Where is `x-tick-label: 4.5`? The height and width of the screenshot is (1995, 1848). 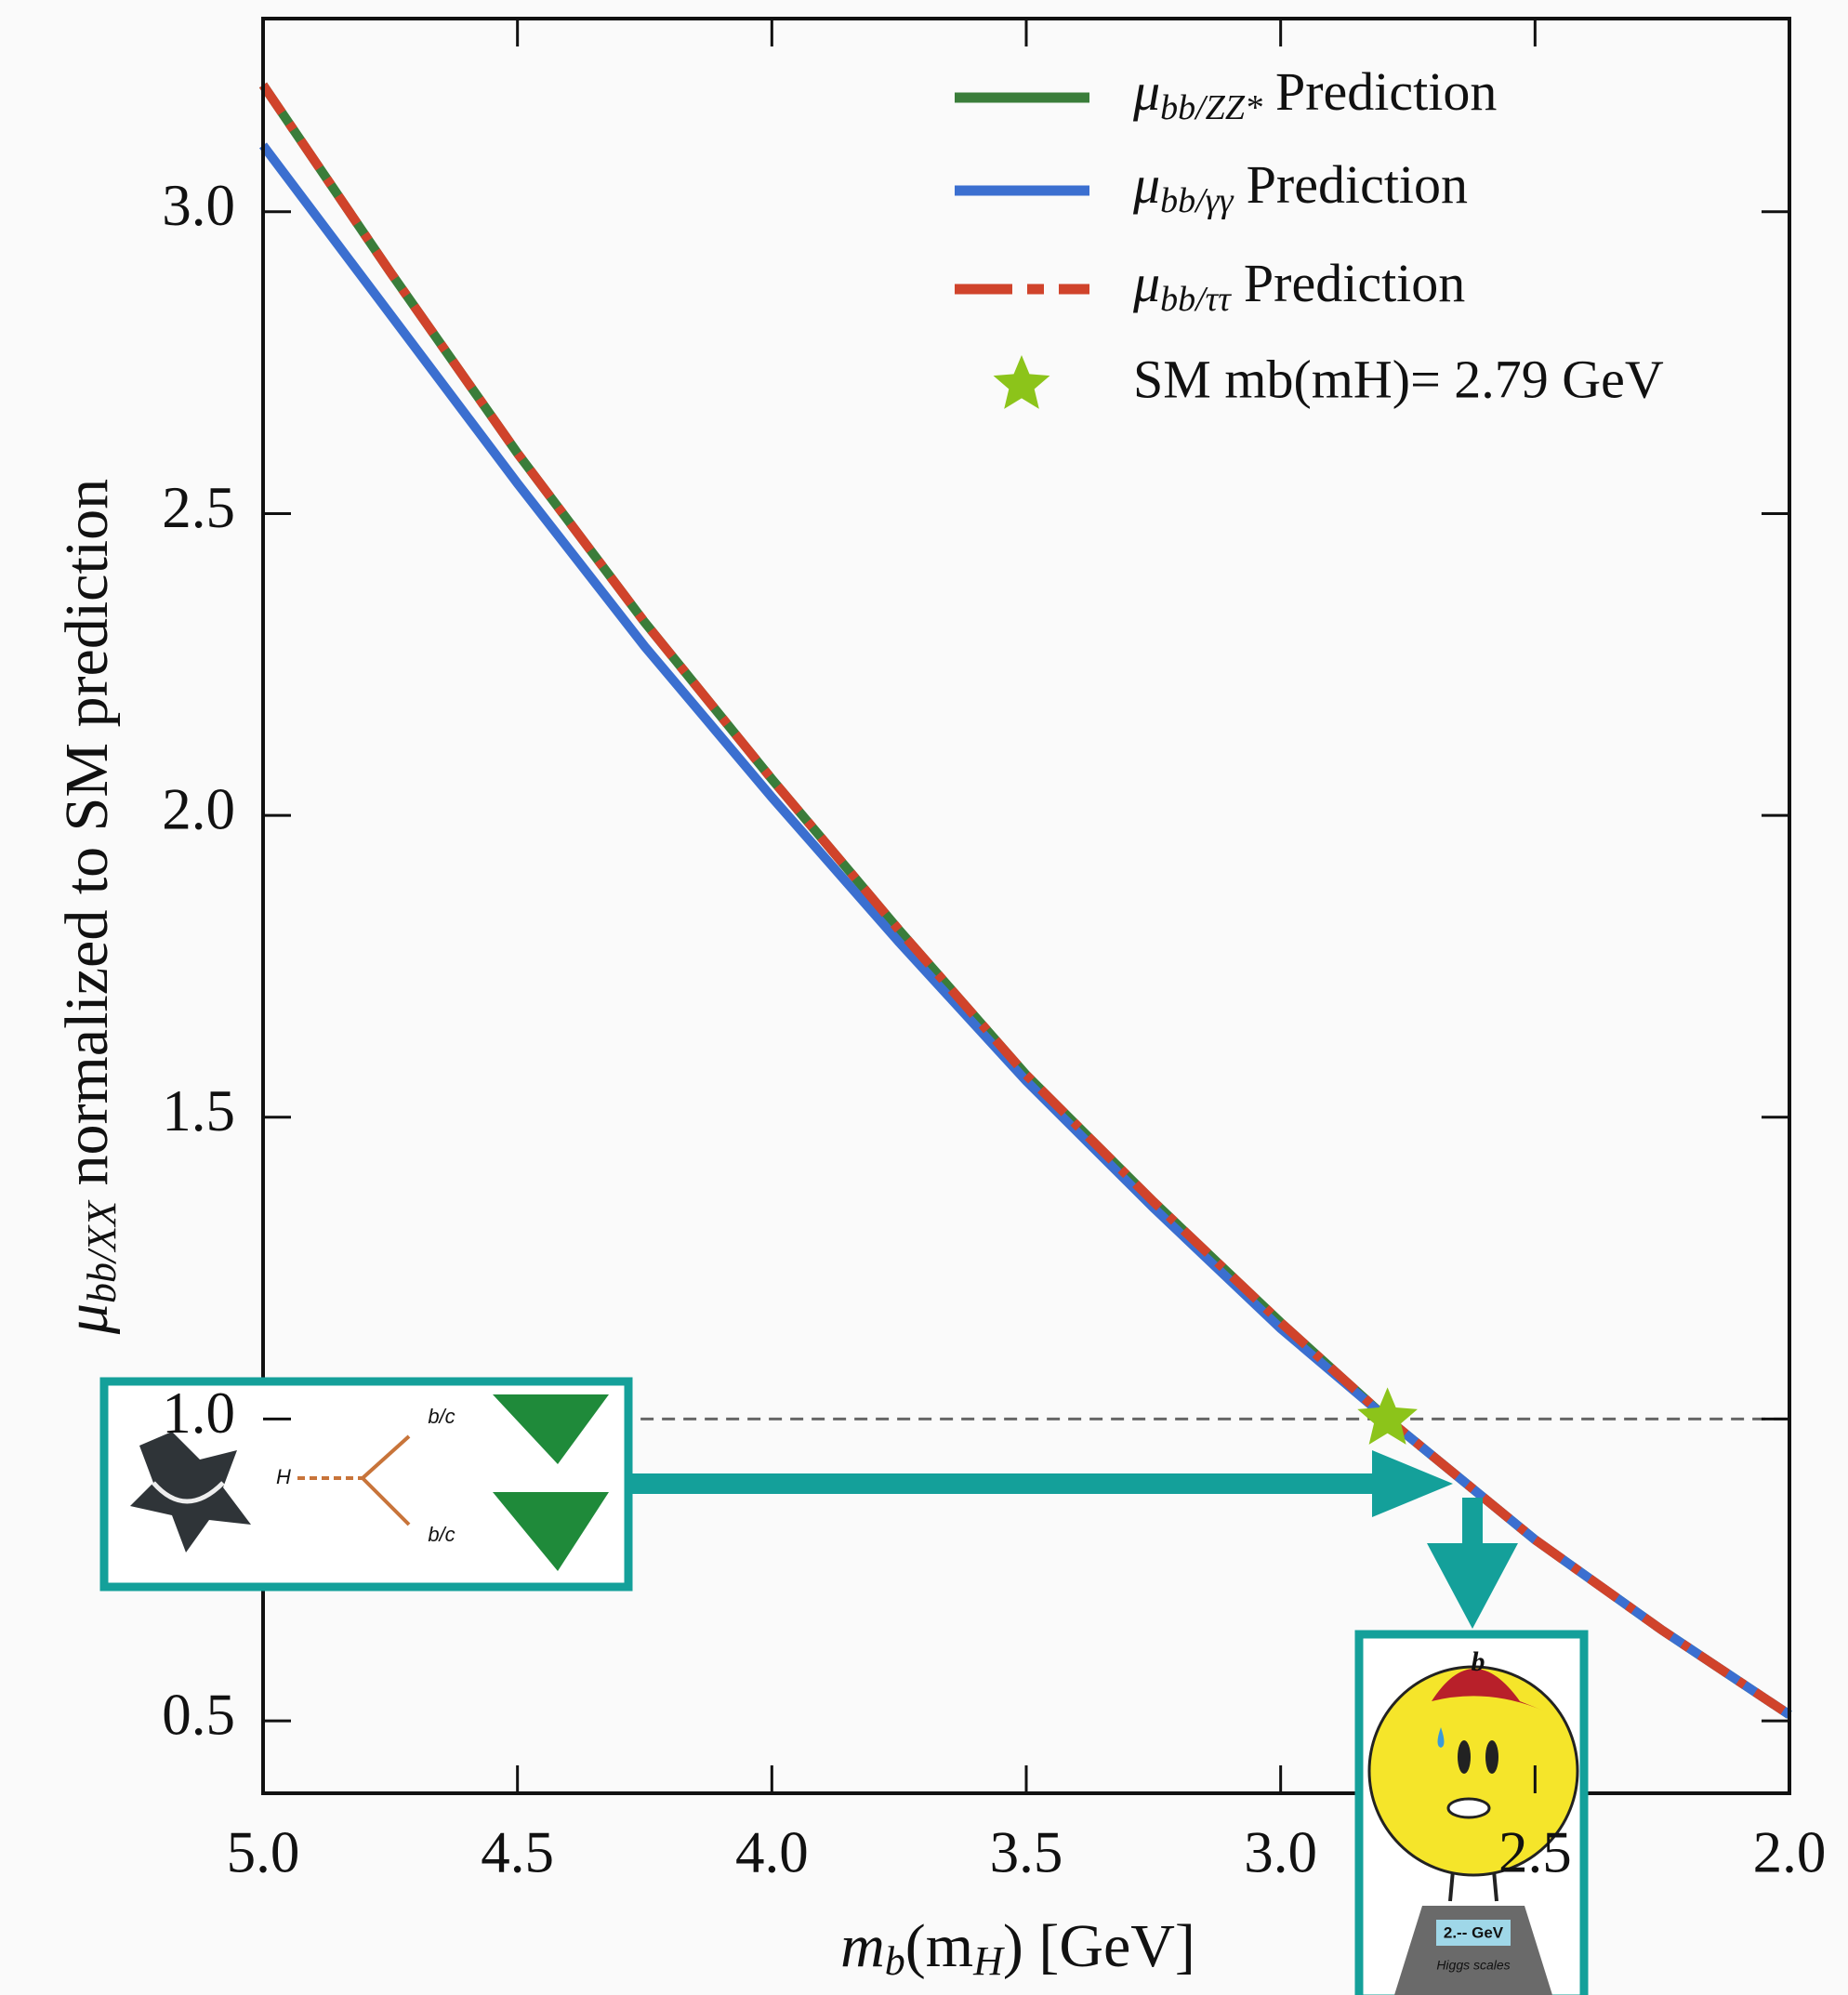
x-tick-label: 4.5 is located at coordinates (517, 1851).